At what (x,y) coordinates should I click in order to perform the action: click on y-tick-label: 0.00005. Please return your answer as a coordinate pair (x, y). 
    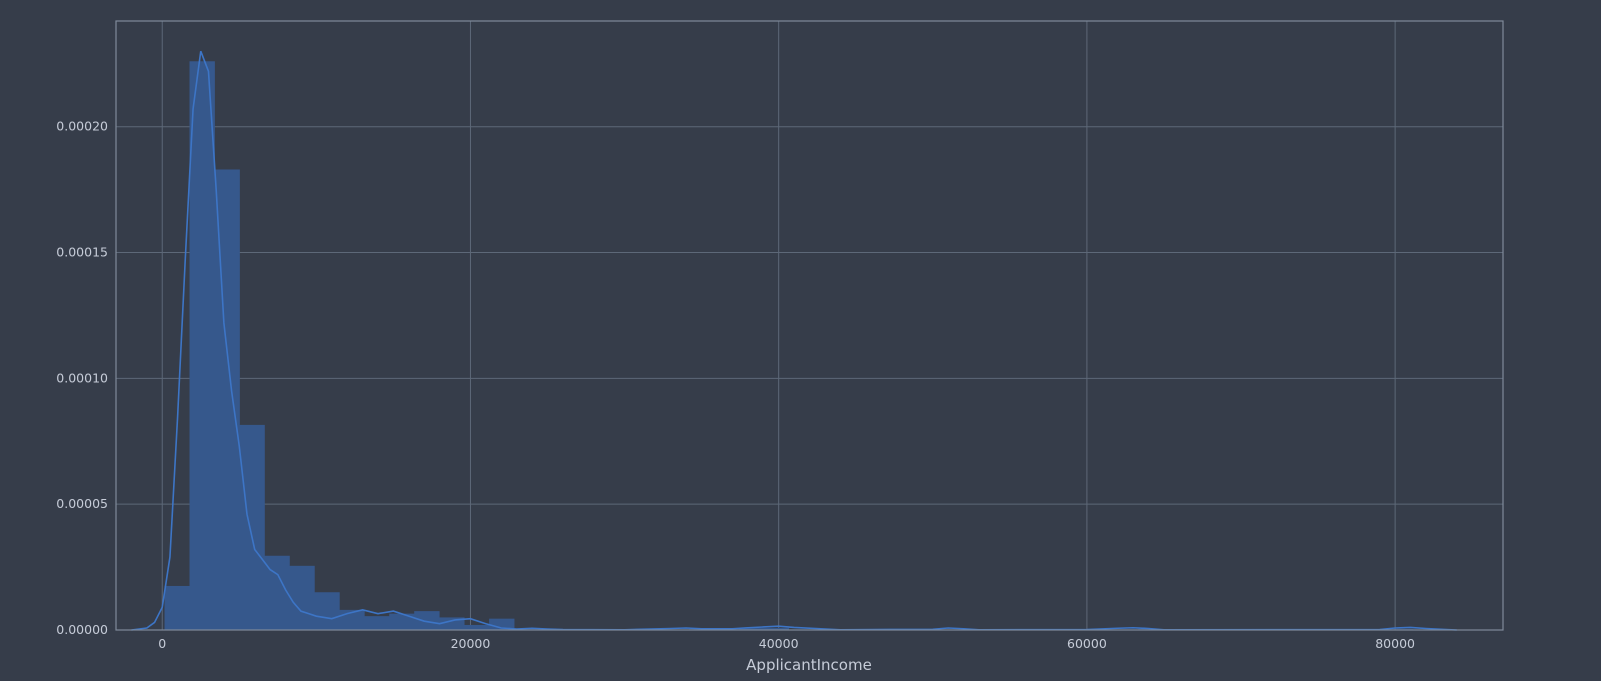
    Looking at the image, I should click on (82, 503).